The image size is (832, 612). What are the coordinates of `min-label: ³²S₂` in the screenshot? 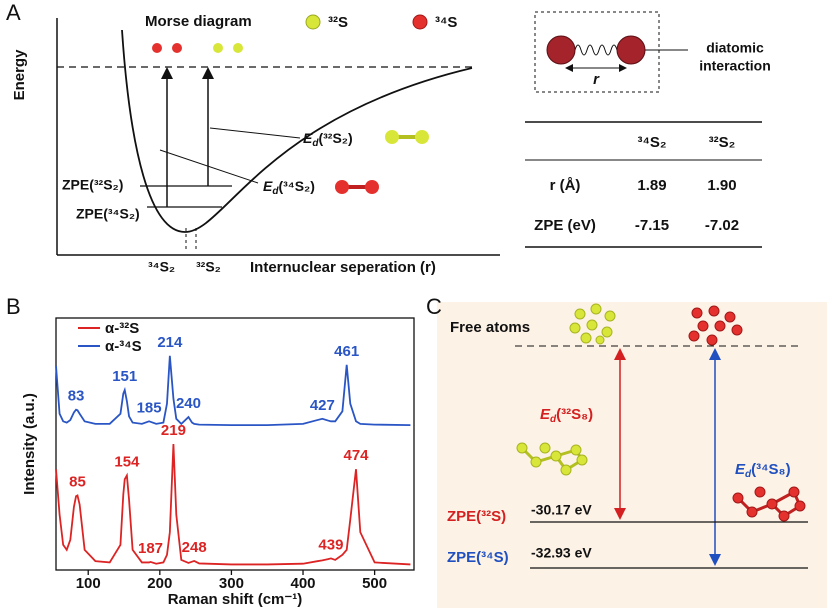 It's located at (208, 267).